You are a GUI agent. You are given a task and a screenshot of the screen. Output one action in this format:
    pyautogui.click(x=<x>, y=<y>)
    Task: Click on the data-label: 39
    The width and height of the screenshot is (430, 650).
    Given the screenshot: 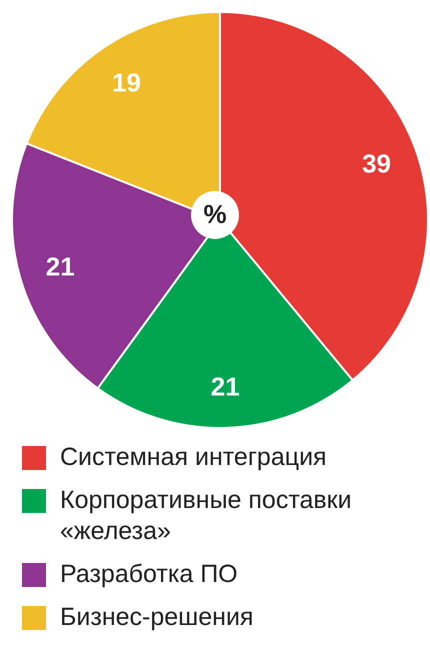 What is the action you would take?
    pyautogui.click(x=377, y=163)
    